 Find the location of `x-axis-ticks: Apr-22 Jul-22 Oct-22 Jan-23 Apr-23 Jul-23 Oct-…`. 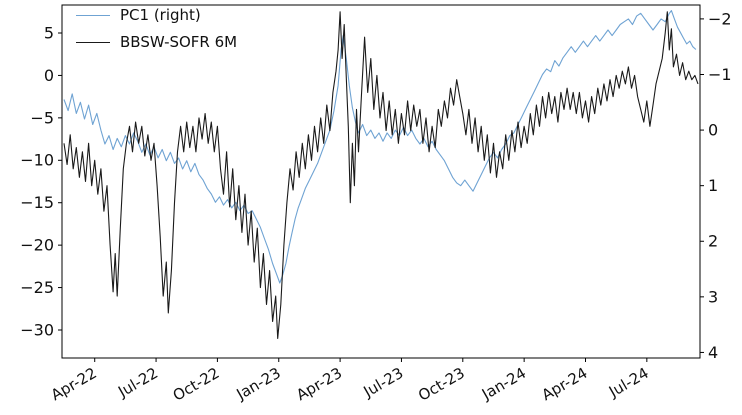

x-axis-ticks: Apr-22 Jul-22 Oct-22 Jan-23 Apr-23 Jul-23 Oct-… is located at coordinates (350, 381).